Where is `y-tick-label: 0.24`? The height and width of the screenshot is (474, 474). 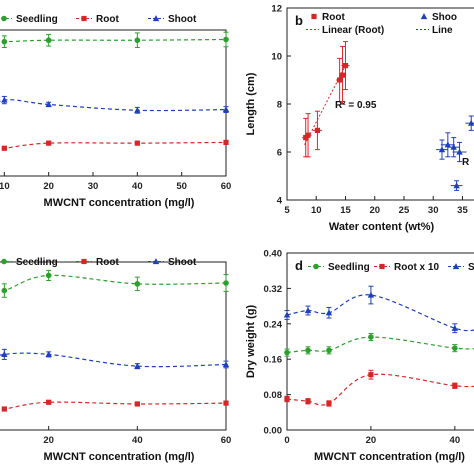 y-tick-label: 0.24 is located at coordinates (273, 324).